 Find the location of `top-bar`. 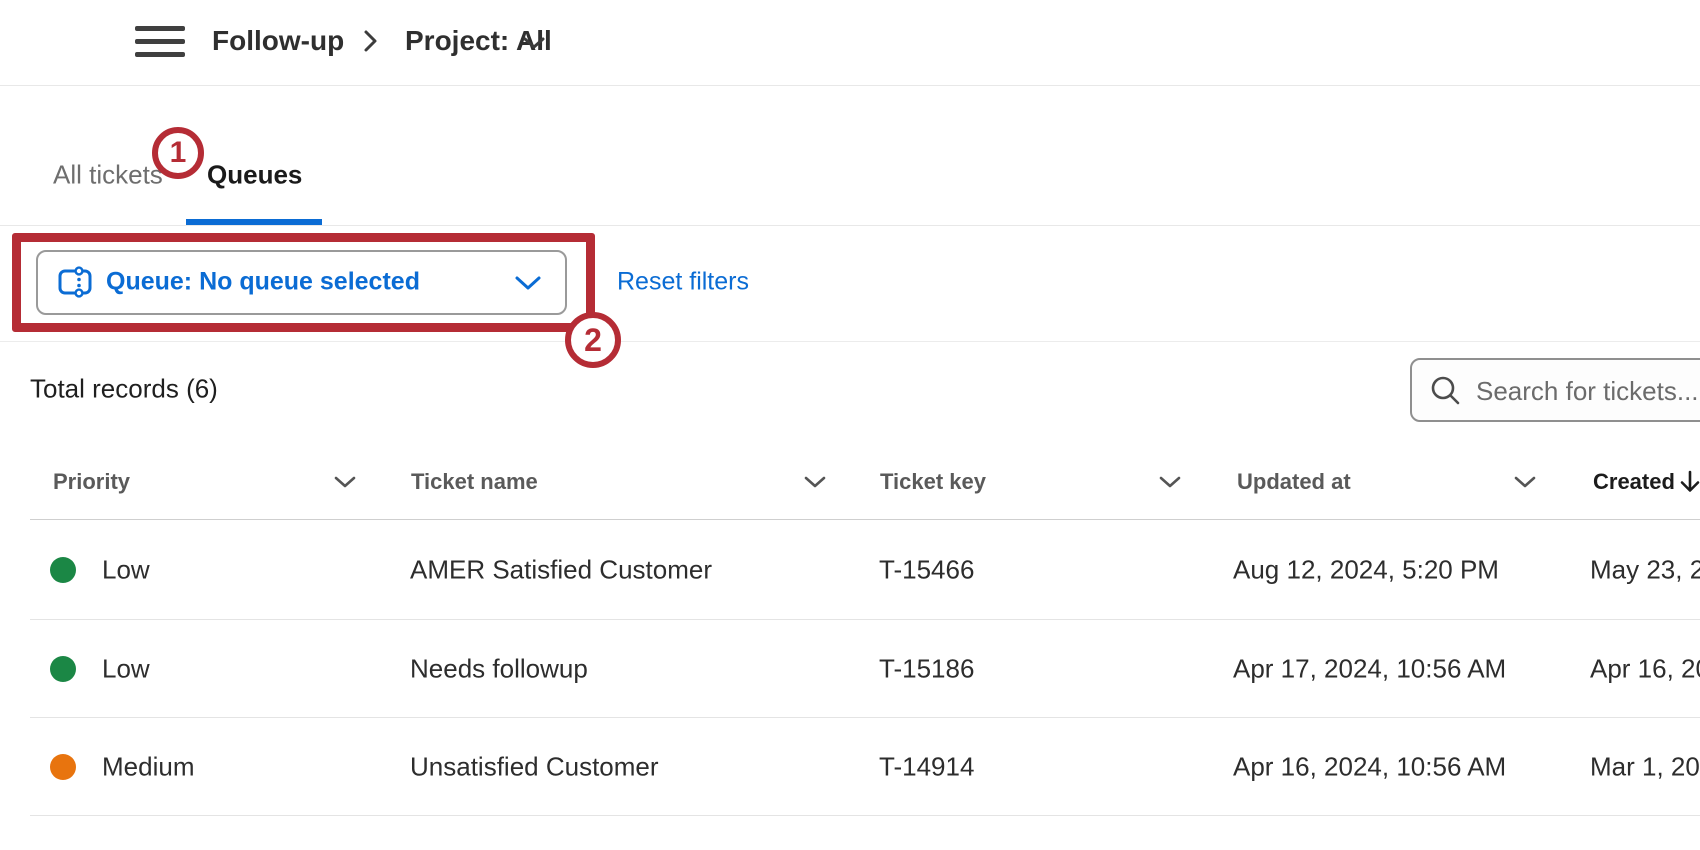

top-bar is located at coordinates (850, 43).